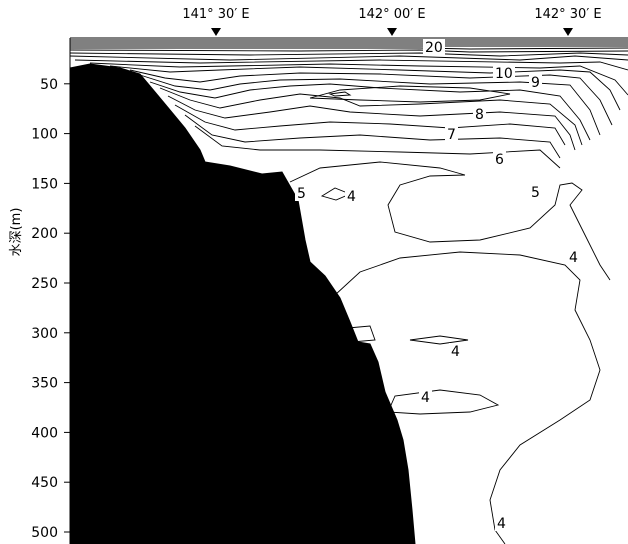  I want to click on contour-label: 9, so click(535, 83).